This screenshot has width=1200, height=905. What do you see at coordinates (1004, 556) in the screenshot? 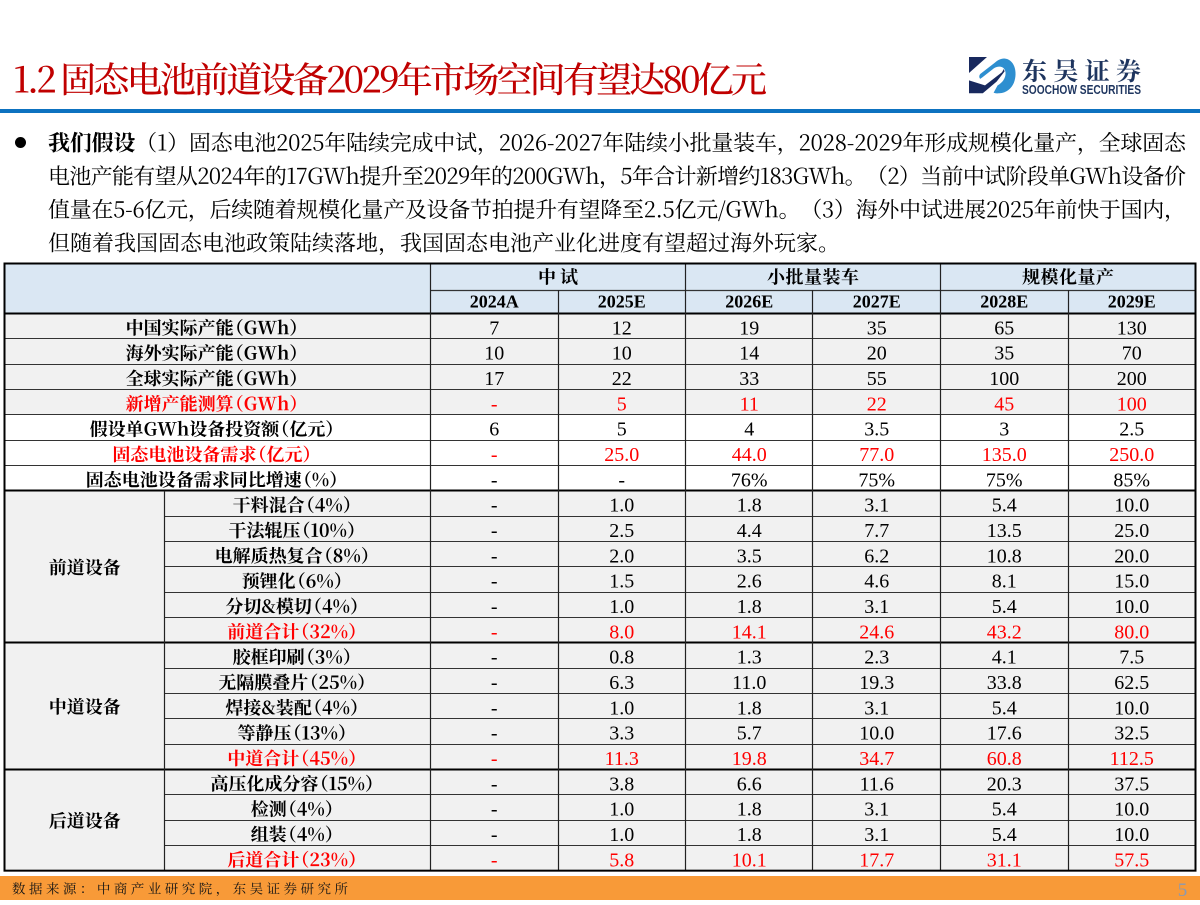
I see `svg-text: 10.8` at bounding box center [1004, 556].